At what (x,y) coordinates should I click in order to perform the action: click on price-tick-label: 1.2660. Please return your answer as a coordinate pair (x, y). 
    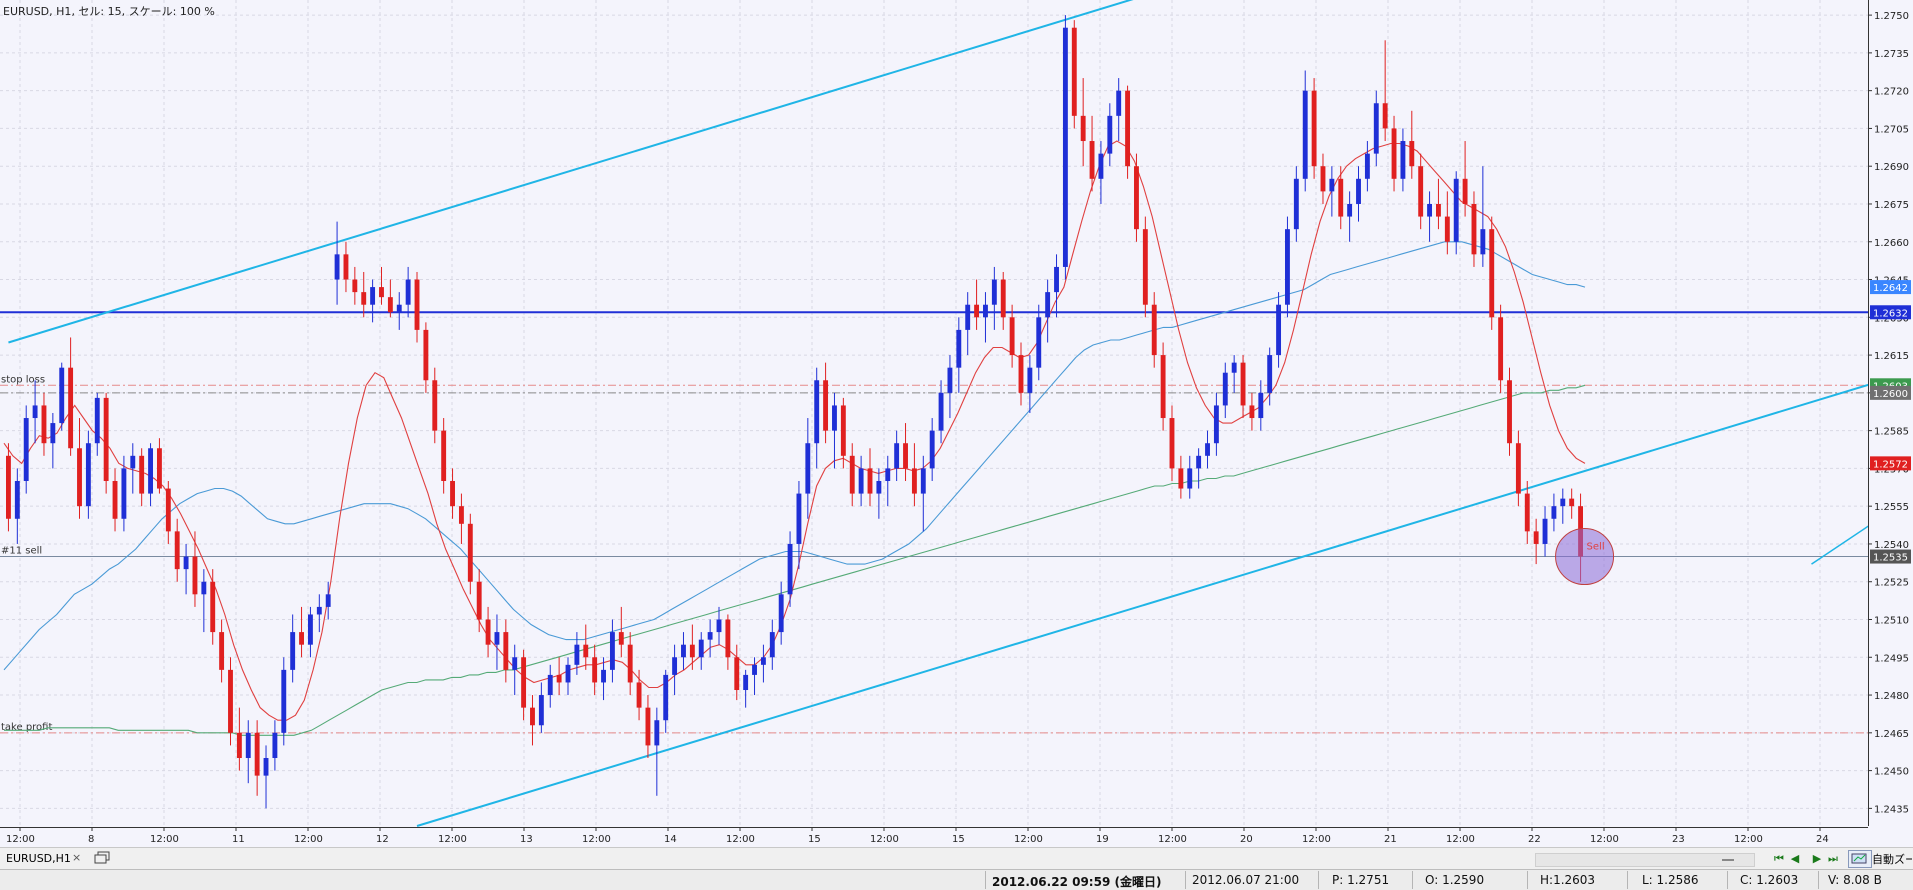
    Looking at the image, I should click on (1891, 243).